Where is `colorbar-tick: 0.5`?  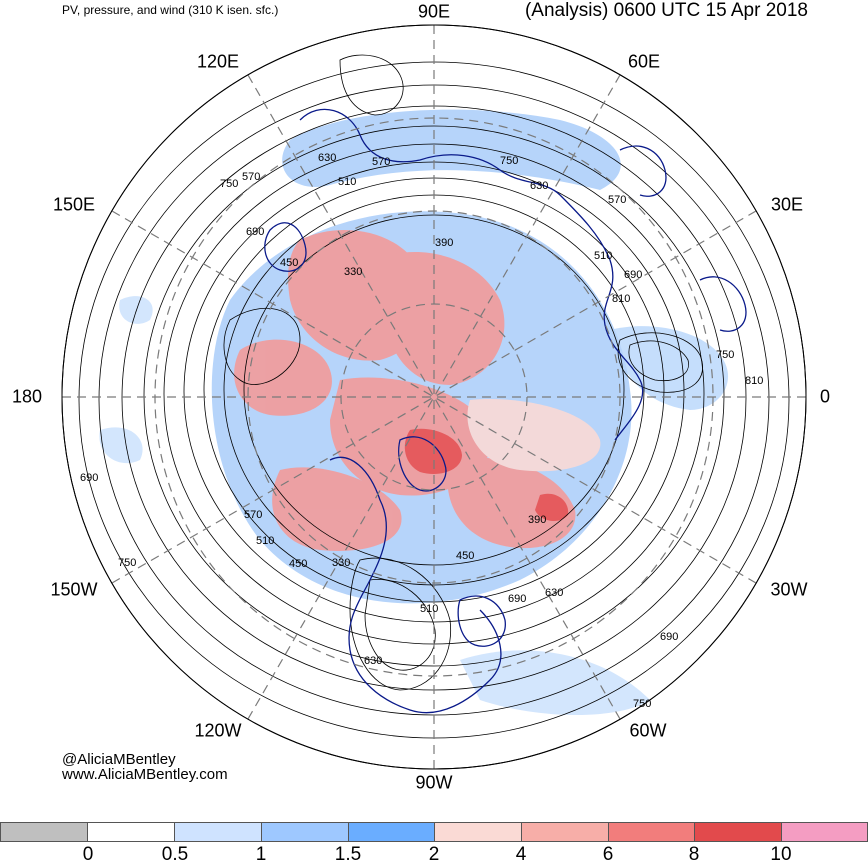 colorbar-tick: 0.5 is located at coordinates (175, 854).